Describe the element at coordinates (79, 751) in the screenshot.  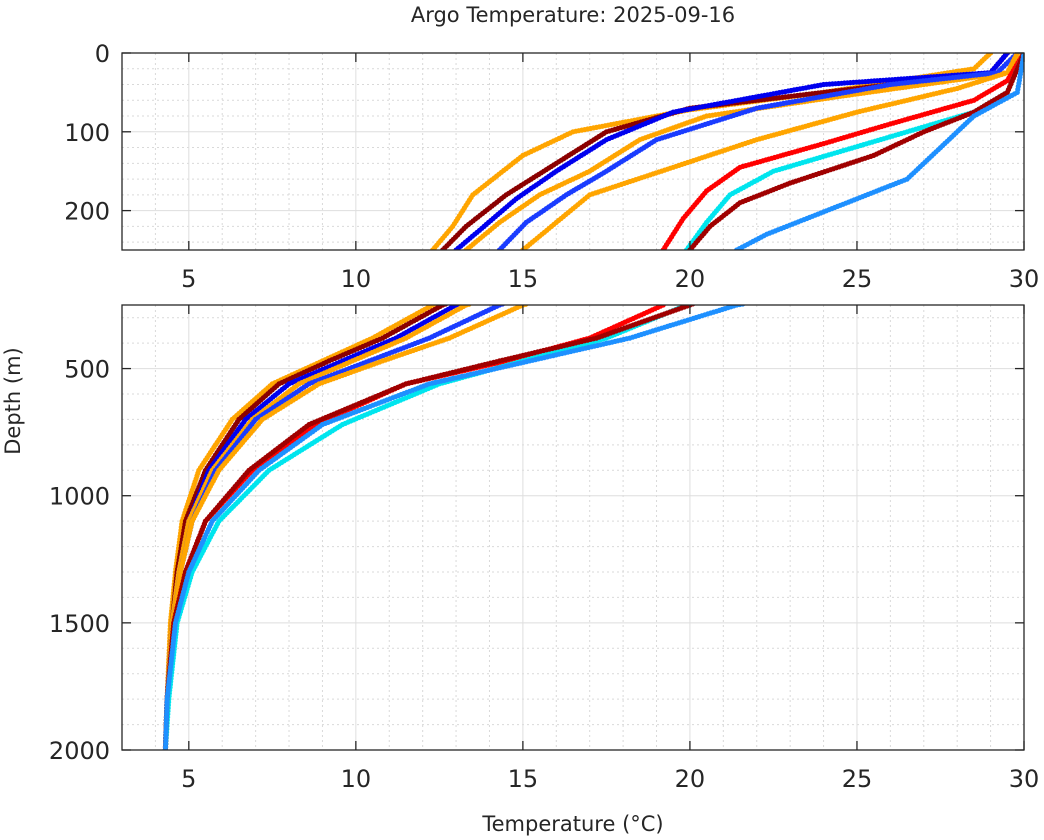
I see `y-tick-label: 2000` at that location.